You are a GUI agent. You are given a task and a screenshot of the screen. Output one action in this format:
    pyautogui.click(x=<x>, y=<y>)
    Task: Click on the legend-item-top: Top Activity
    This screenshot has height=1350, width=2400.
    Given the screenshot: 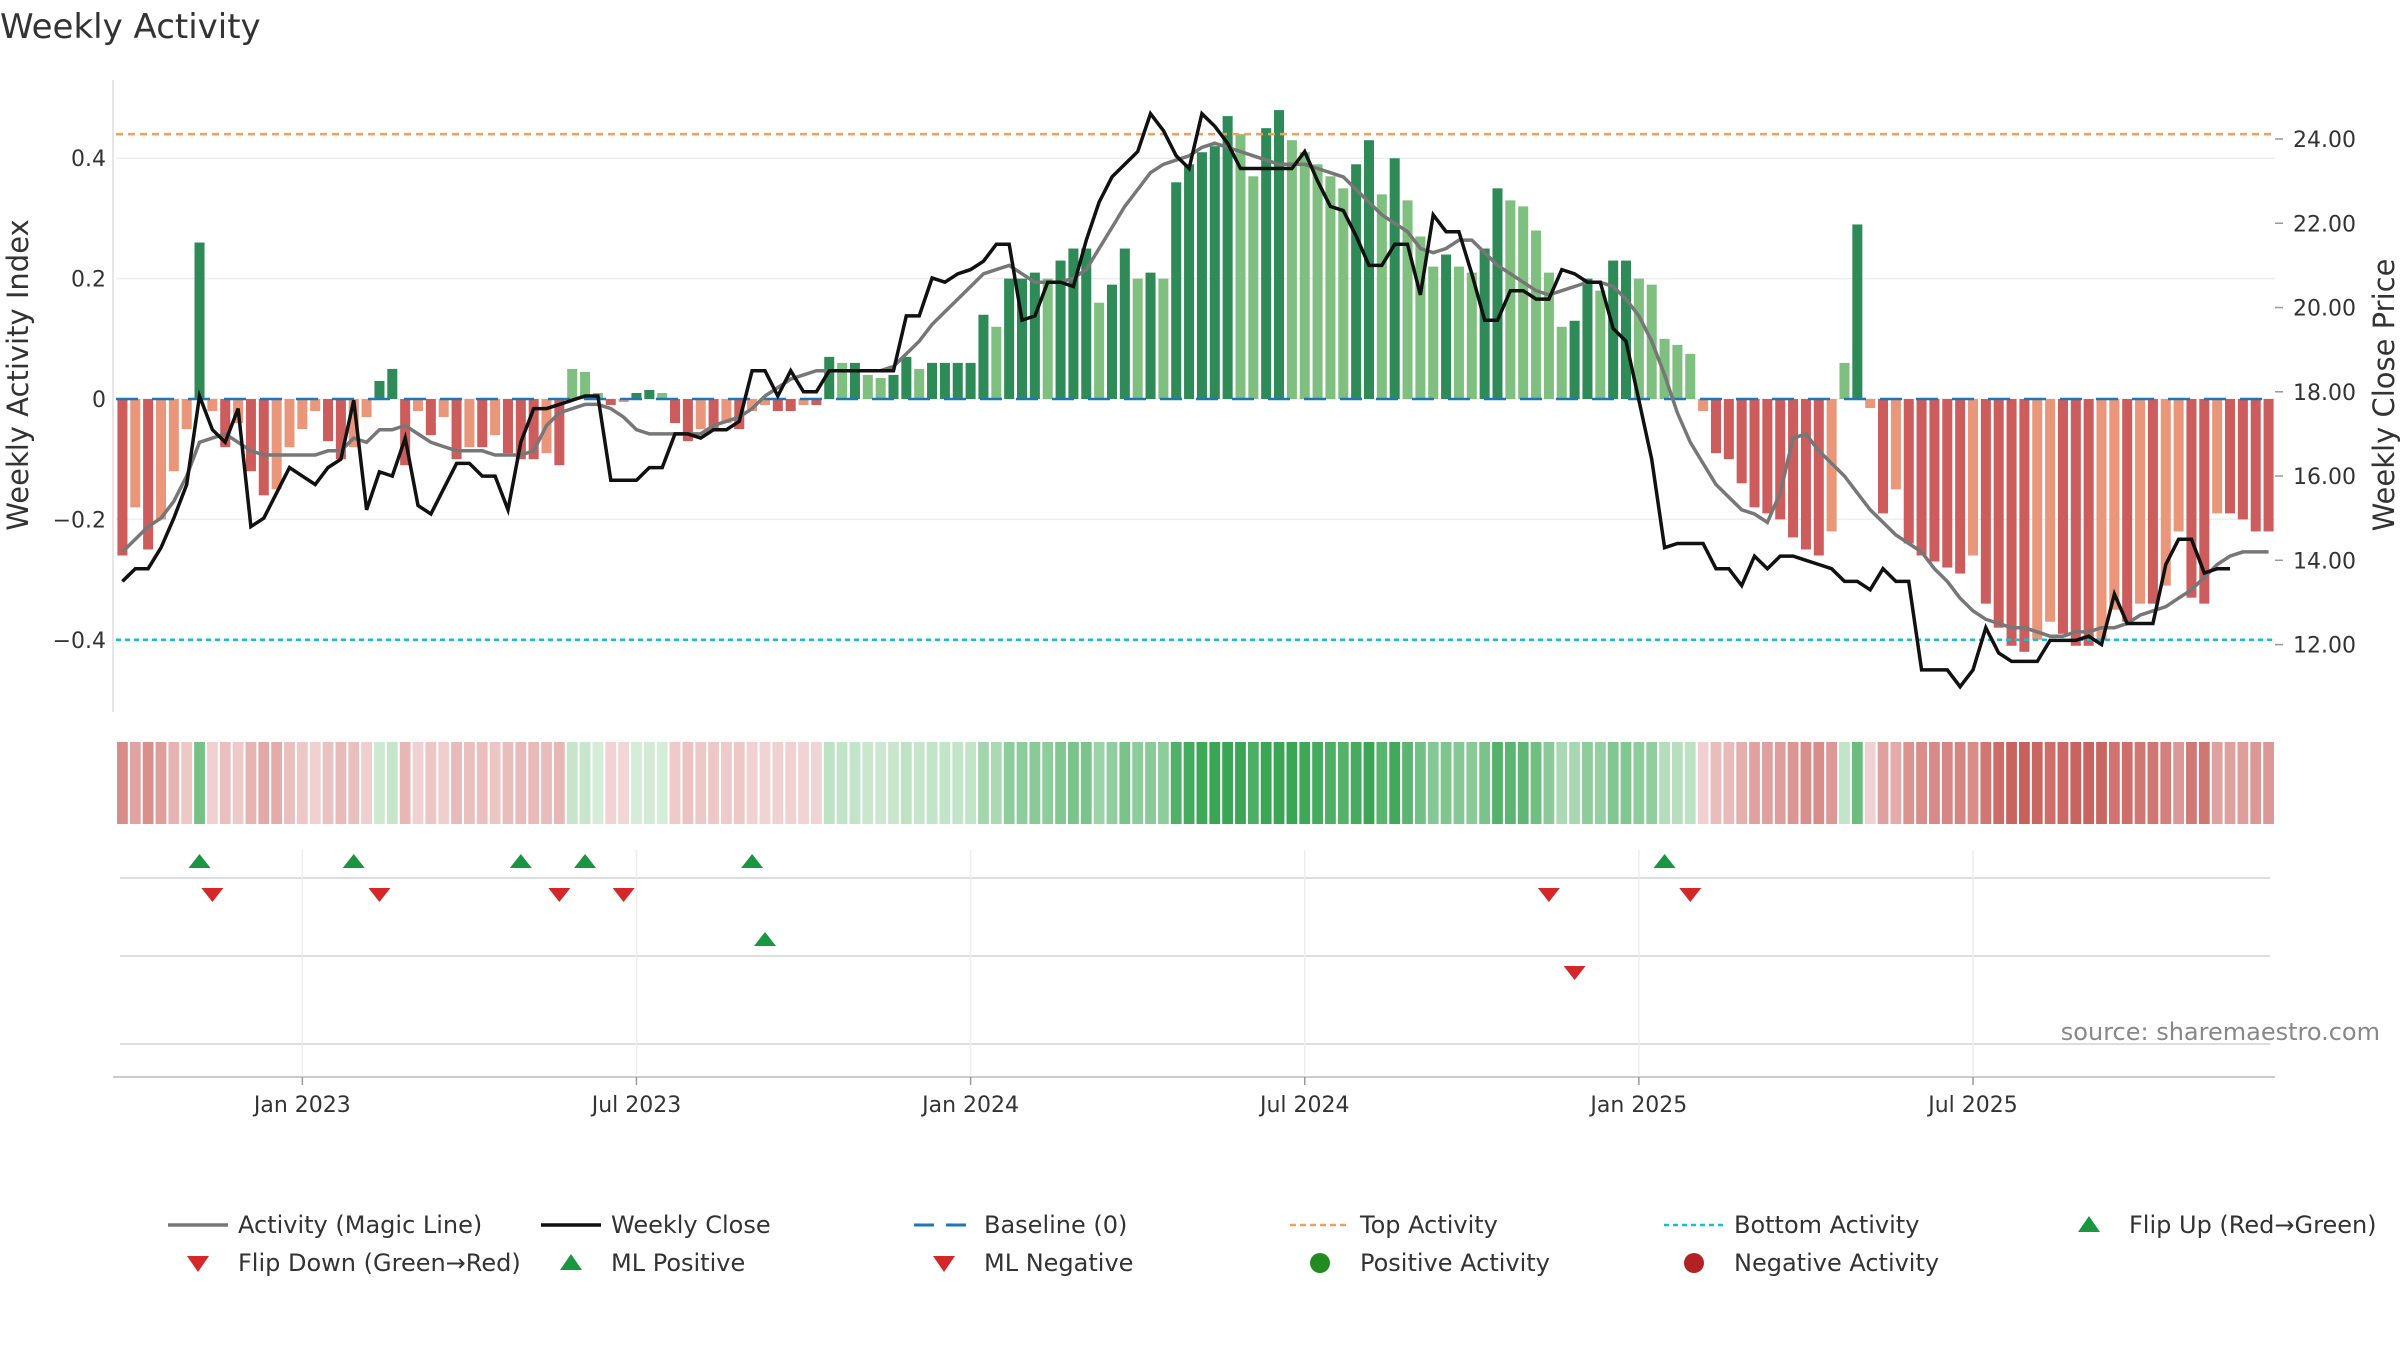 What is the action you would take?
    pyautogui.click(x=1394, y=1225)
    